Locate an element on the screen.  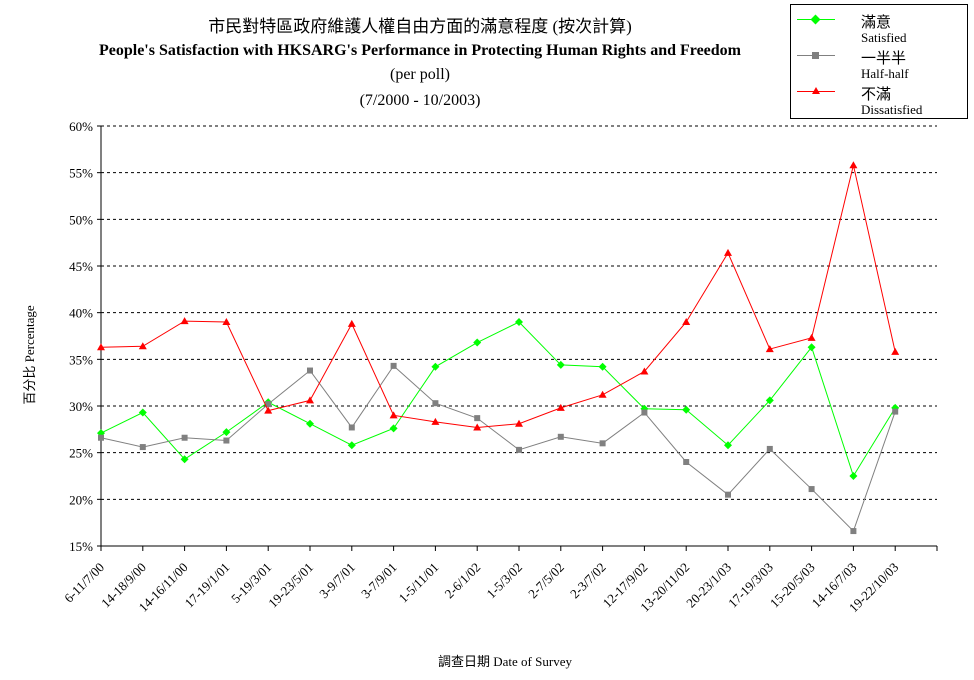
x-tick-label: 15-20/5/03 is located at coordinates (792, 585).